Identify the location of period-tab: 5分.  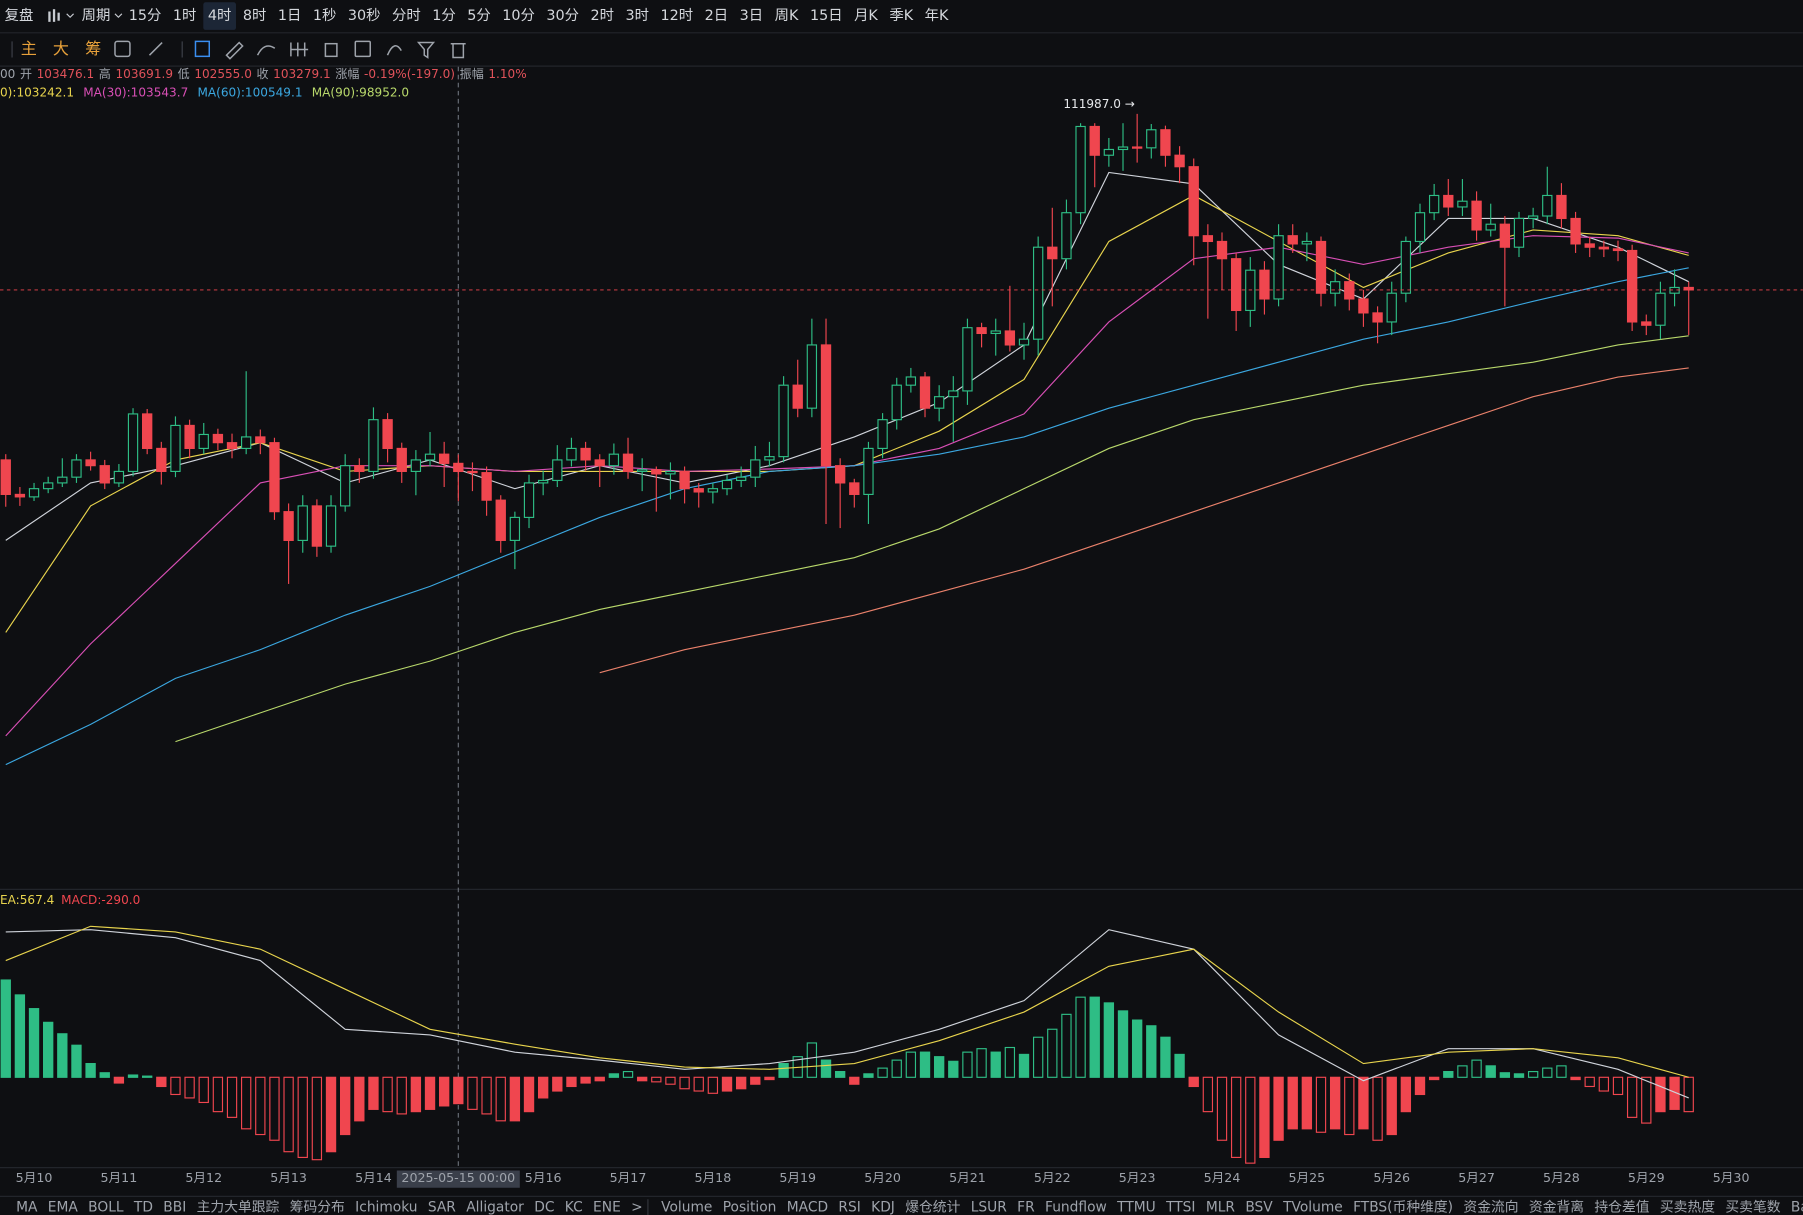
(479, 15).